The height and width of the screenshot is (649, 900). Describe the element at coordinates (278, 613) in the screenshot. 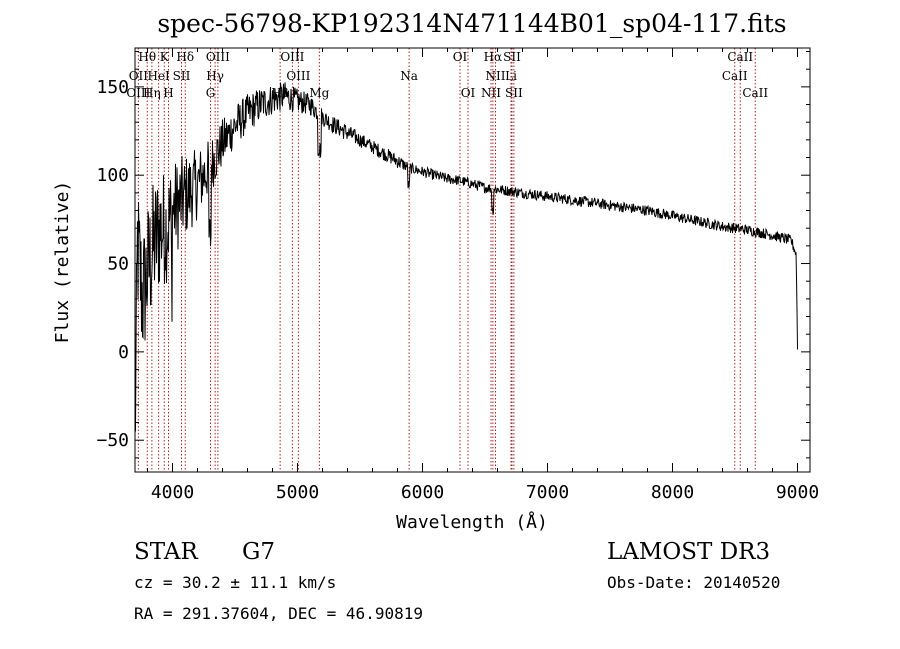

I see `coordinates: RA = 291.37604, DEC = 46.90819` at that location.